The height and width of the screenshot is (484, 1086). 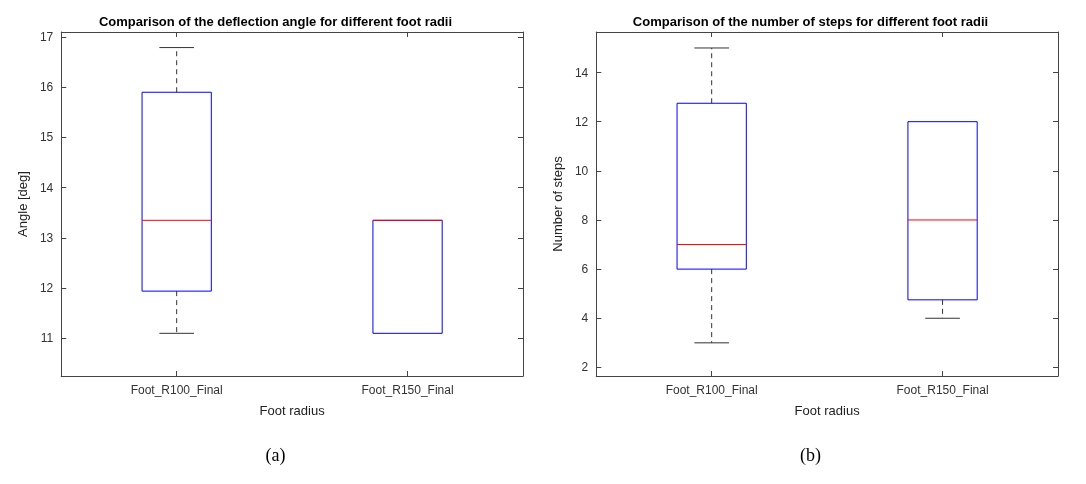 What do you see at coordinates (46, 137) in the screenshot?
I see `y-tick-label: 15` at bounding box center [46, 137].